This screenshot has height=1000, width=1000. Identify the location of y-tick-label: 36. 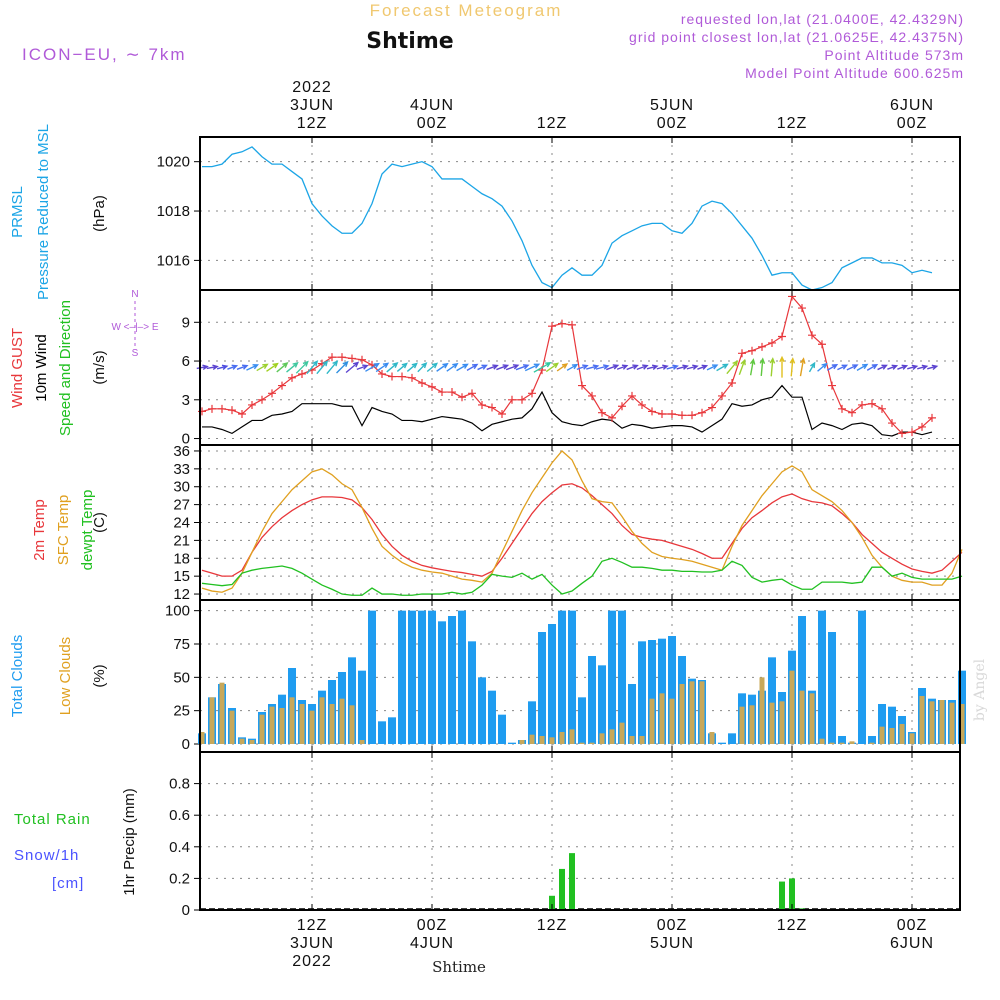
(181, 451).